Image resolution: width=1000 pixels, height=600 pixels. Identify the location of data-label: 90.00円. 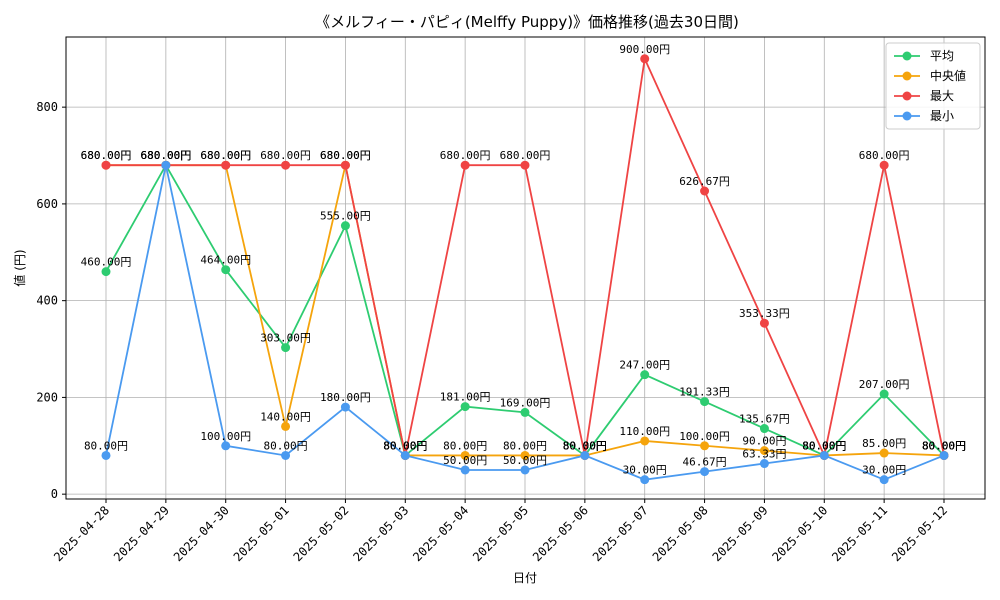
(764, 441).